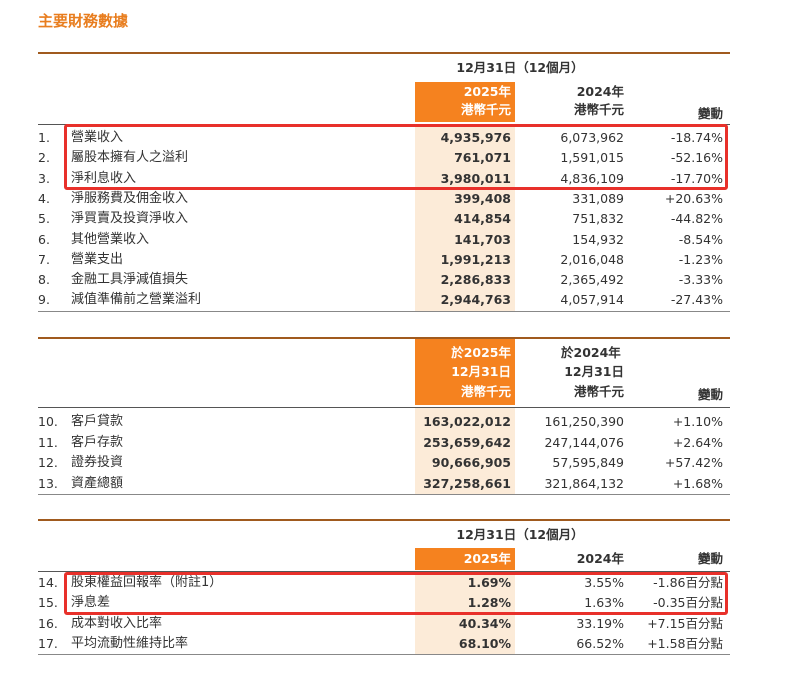  I want to click on value-change: -27.43%, so click(696, 300).